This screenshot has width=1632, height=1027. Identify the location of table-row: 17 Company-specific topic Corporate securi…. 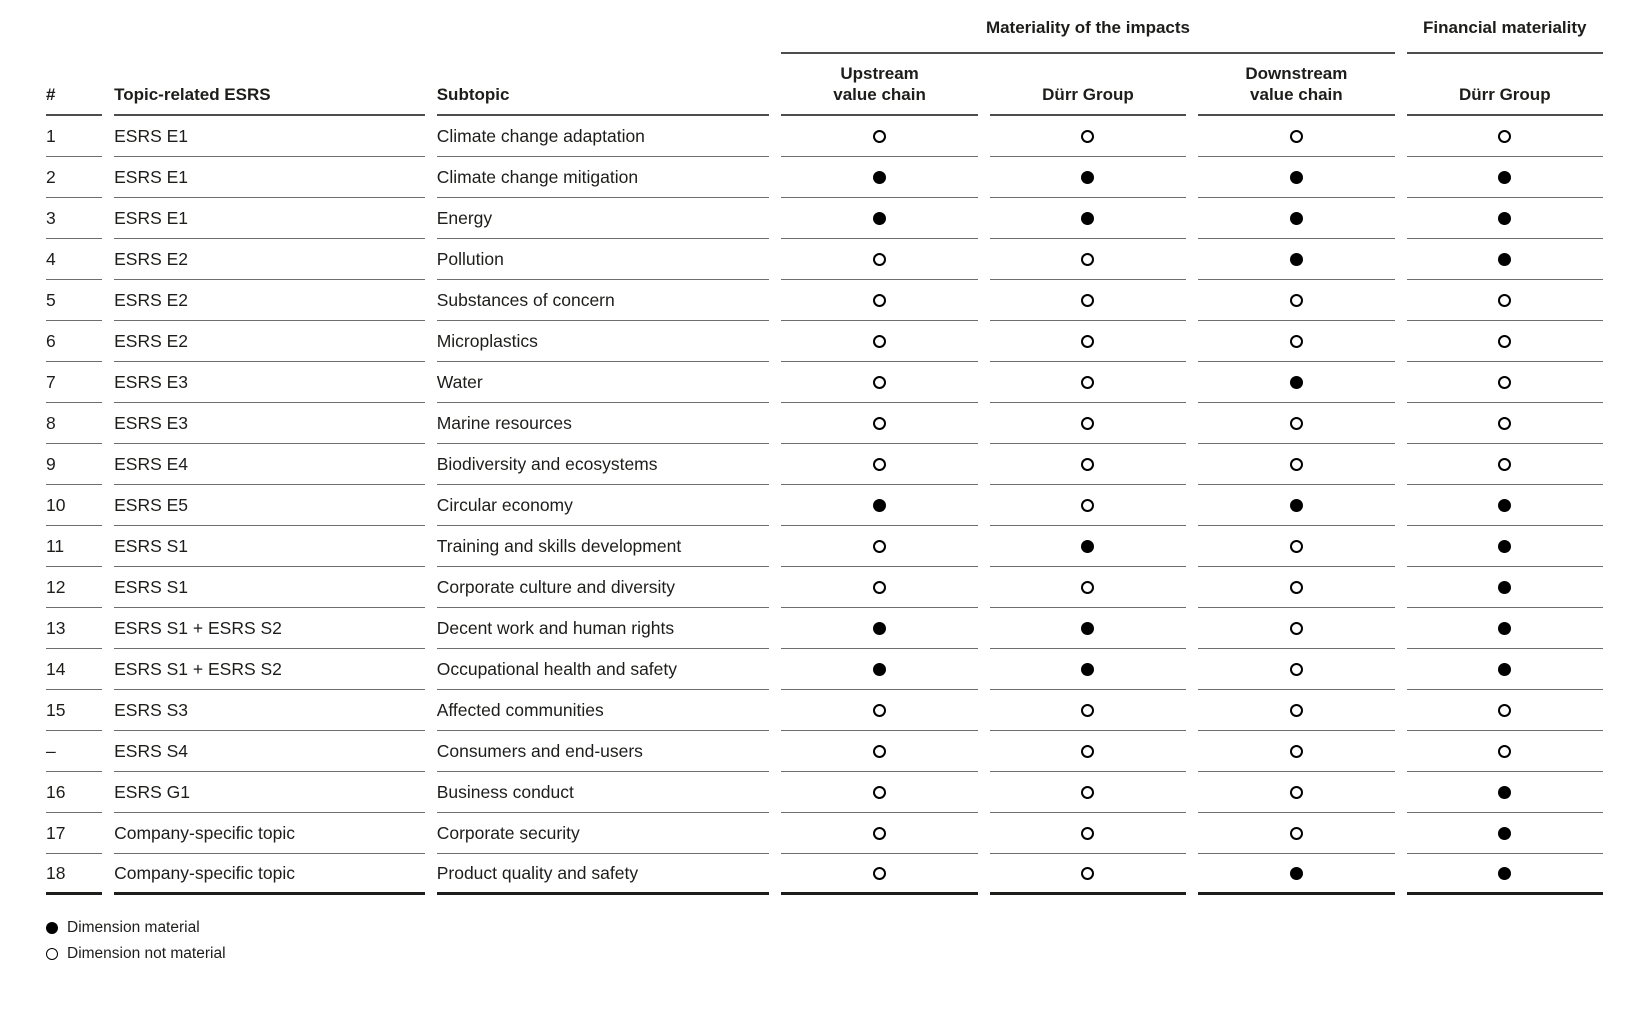
(824, 833).